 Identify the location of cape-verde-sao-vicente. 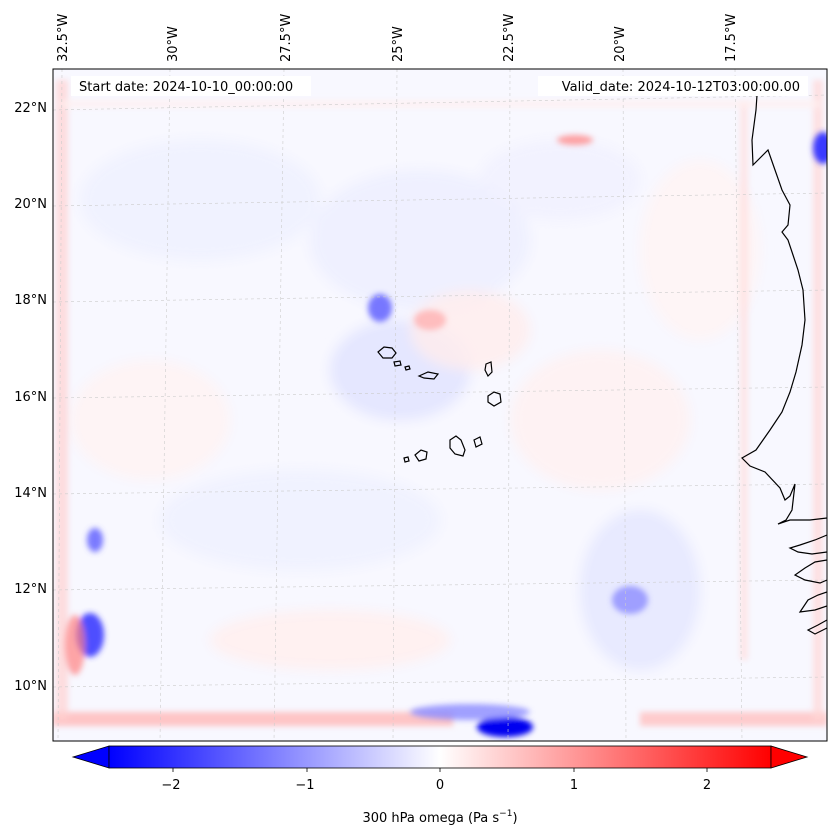
(397, 363).